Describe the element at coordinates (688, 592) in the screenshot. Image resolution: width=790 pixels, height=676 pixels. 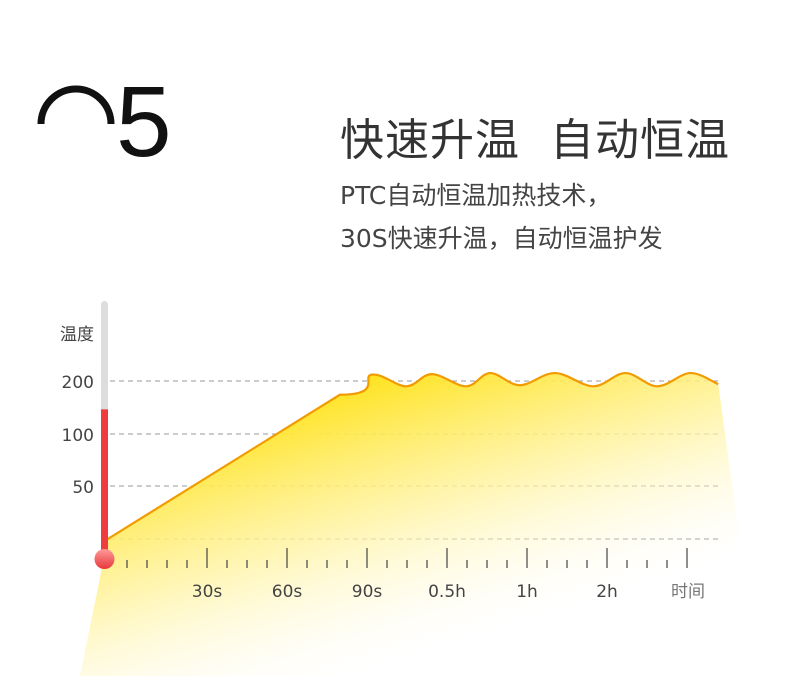
I see `x-axis-label: 时间` at that location.